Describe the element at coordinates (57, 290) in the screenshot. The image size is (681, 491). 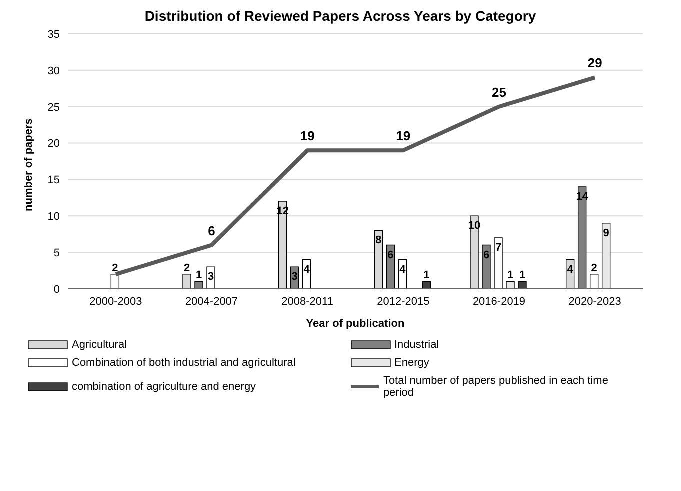
I see `y-tick-label: 0` at that location.